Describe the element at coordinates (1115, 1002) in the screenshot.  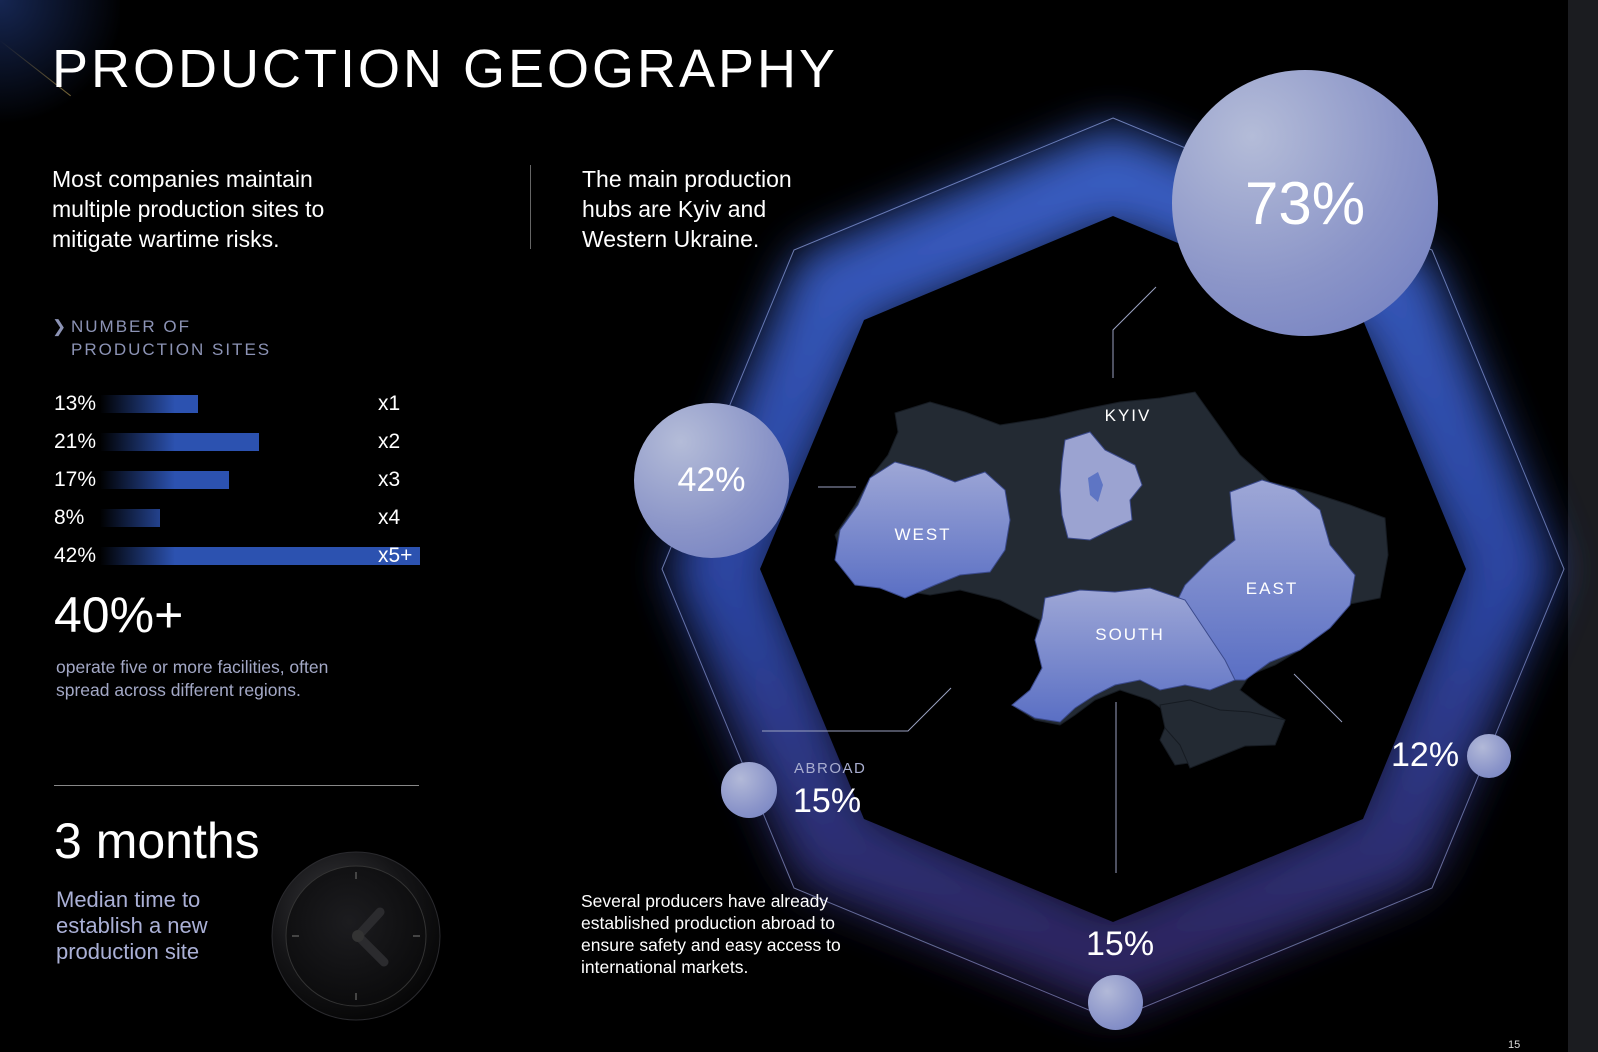
I see `south-dot` at that location.